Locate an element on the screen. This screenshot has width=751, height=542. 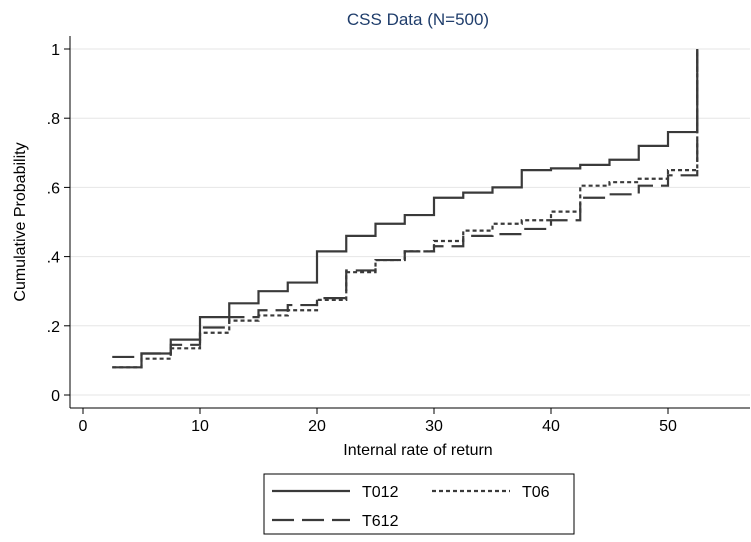
x-tick-label-30: 30 is located at coordinates (434, 426).